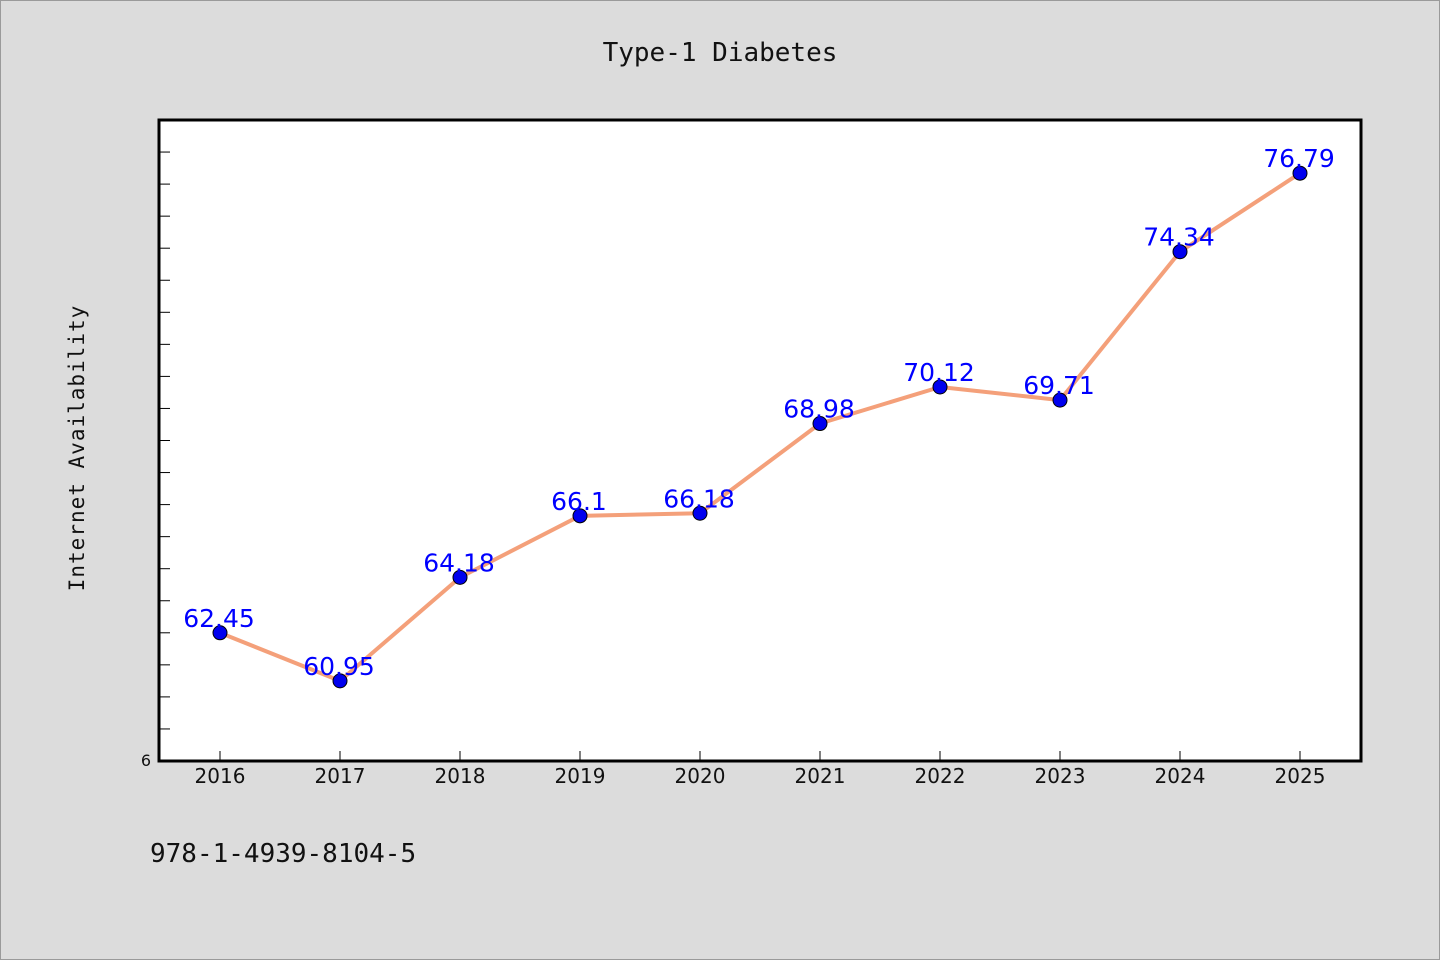  Describe the element at coordinates (1300, 776) in the screenshot. I see `x-tick-label: 2025` at that location.